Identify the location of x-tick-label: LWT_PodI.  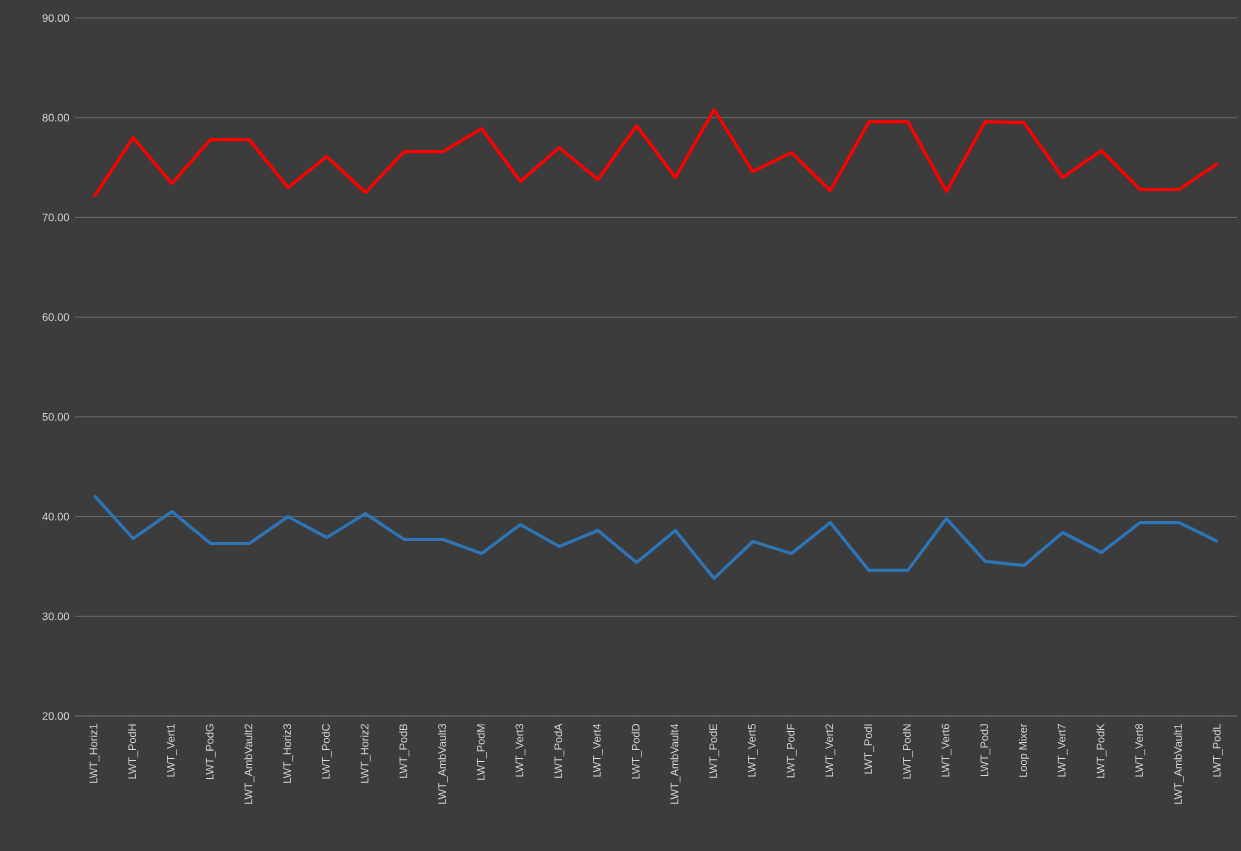
(869, 749).